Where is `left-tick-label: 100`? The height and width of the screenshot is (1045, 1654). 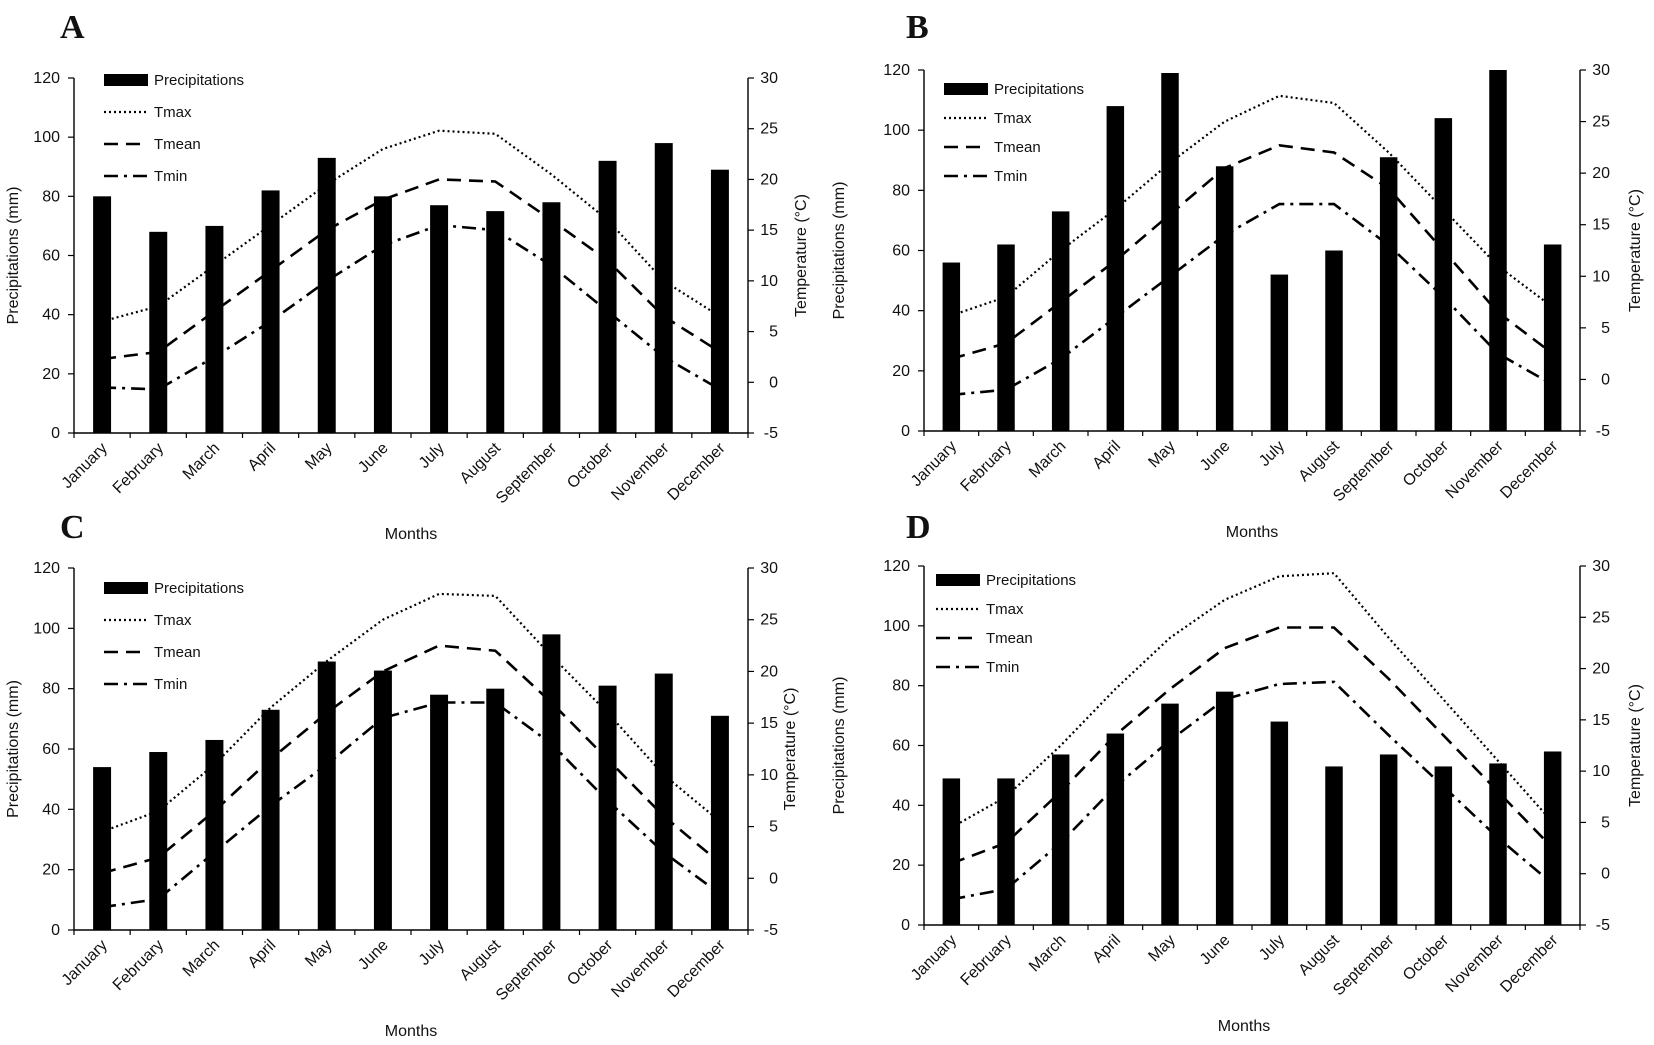 left-tick-label: 100 is located at coordinates (896, 130).